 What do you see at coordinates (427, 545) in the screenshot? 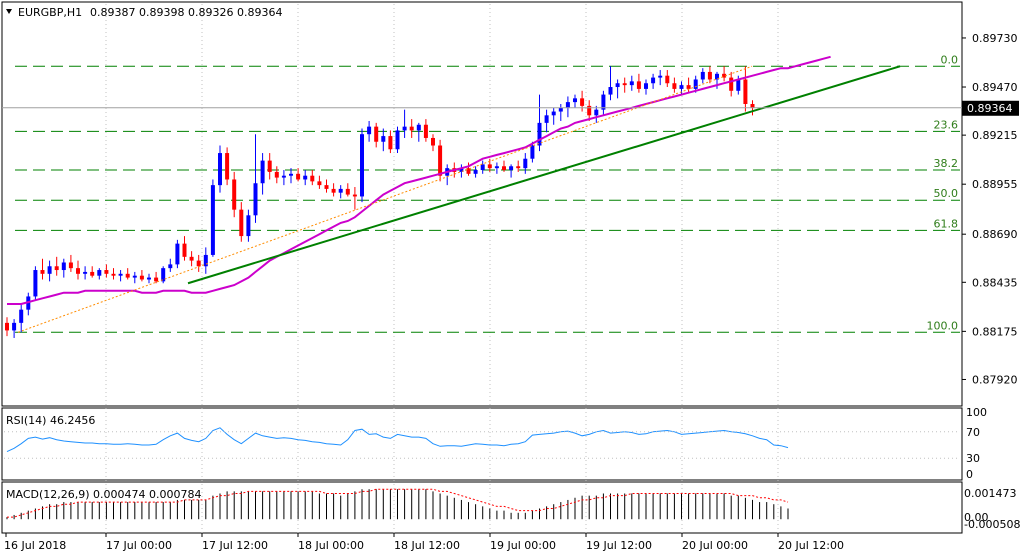
I see `time-label: 18 Jul 12:00` at bounding box center [427, 545].